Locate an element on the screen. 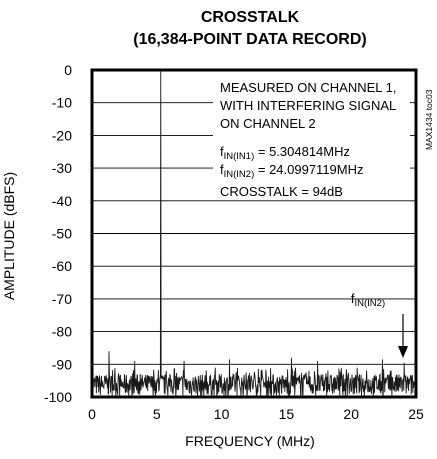 The width and height of the screenshot is (437, 459). y-tick-label: 0 is located at coordinates (68, 70).